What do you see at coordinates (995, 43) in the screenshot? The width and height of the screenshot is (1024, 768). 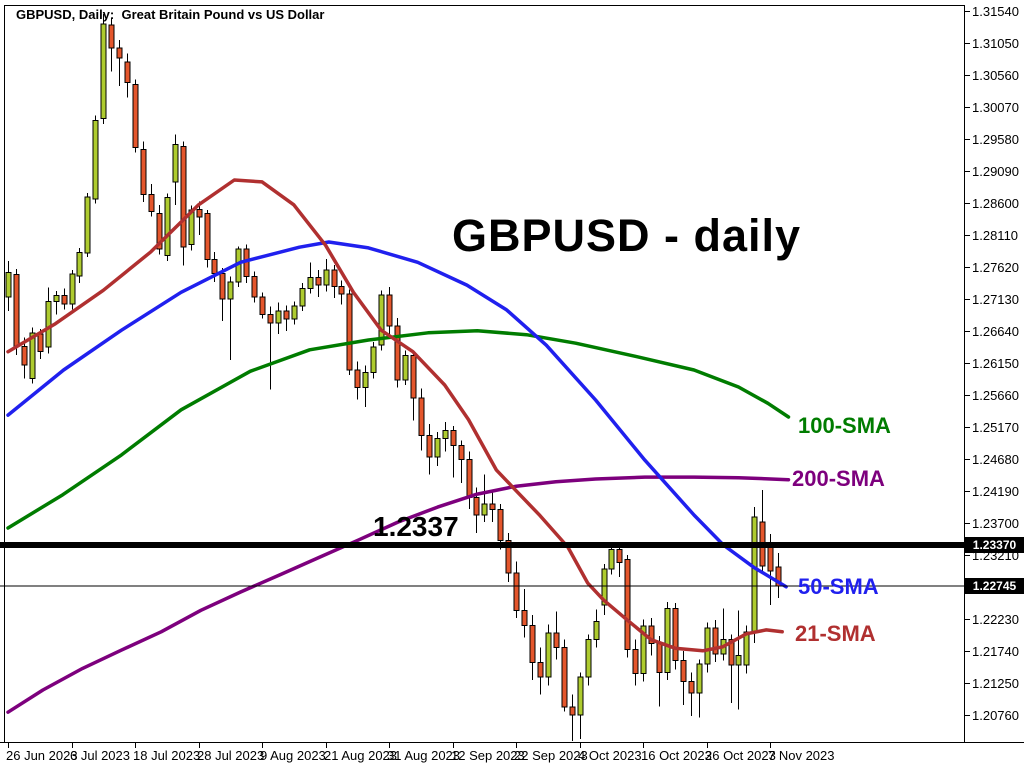 I see `price-axis-label: 1.31050` at bounding box center [995, 43].